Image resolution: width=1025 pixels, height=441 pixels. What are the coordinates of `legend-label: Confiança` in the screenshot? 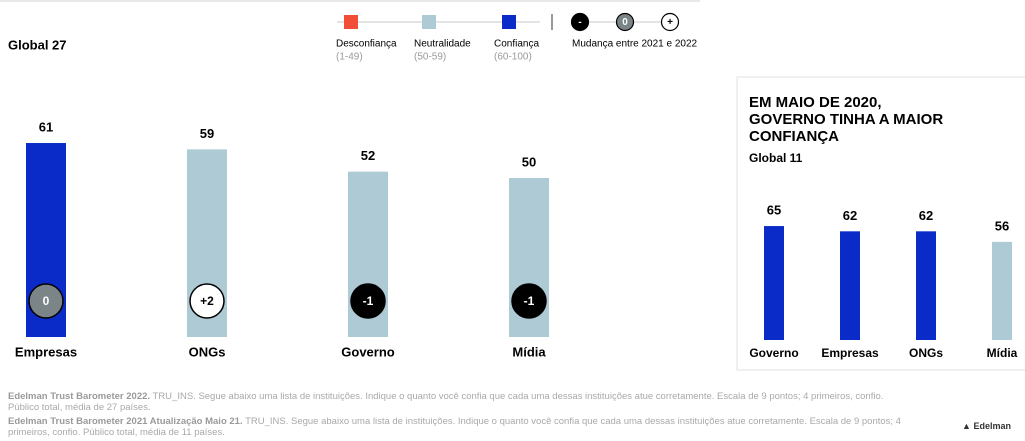 It's located at (516, 44).